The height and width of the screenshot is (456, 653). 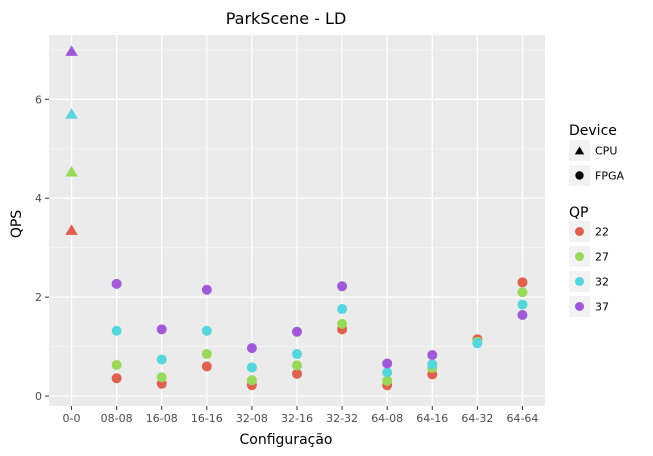 I want to click on y-tick-label: 4, so click(x=38, y=198).